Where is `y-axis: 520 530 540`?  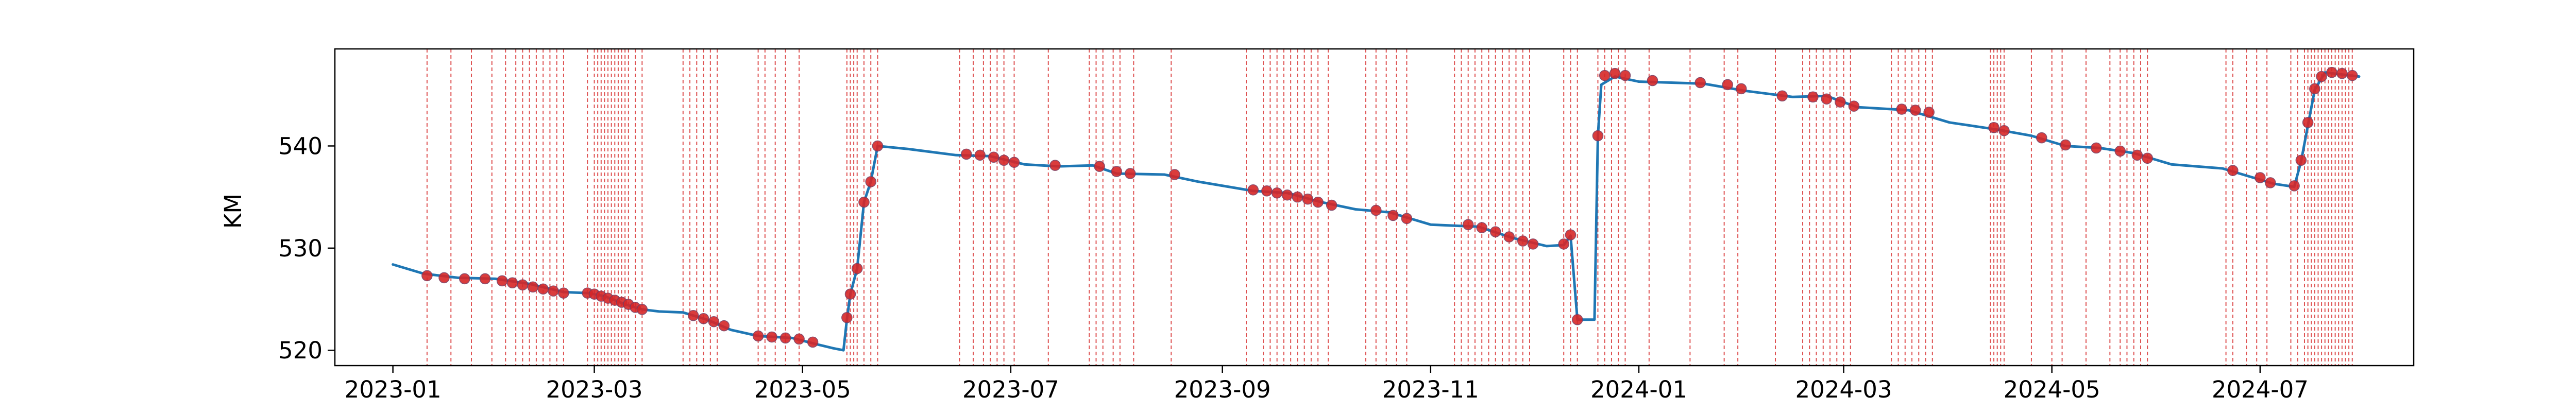 y-axis: 520 530 540 is located at coordinates (306, 248).